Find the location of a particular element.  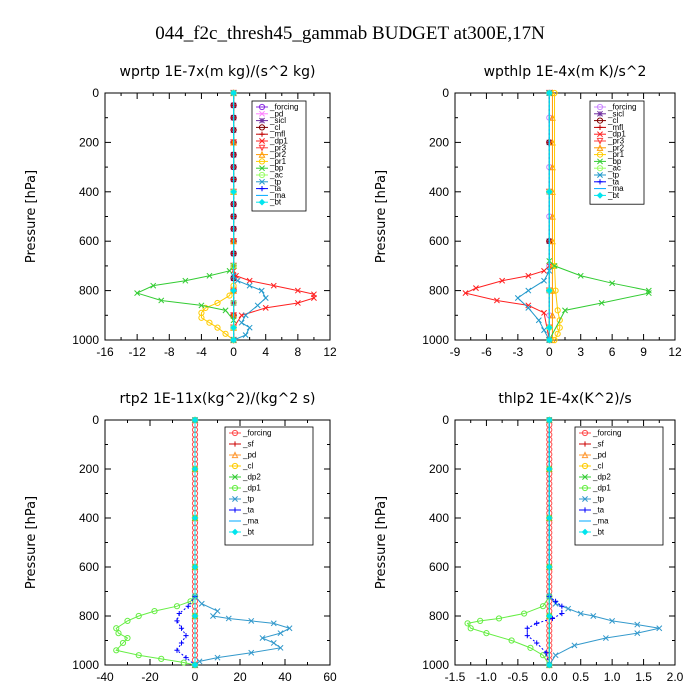

legend-label: _cl is located at coordinates (612, 120).